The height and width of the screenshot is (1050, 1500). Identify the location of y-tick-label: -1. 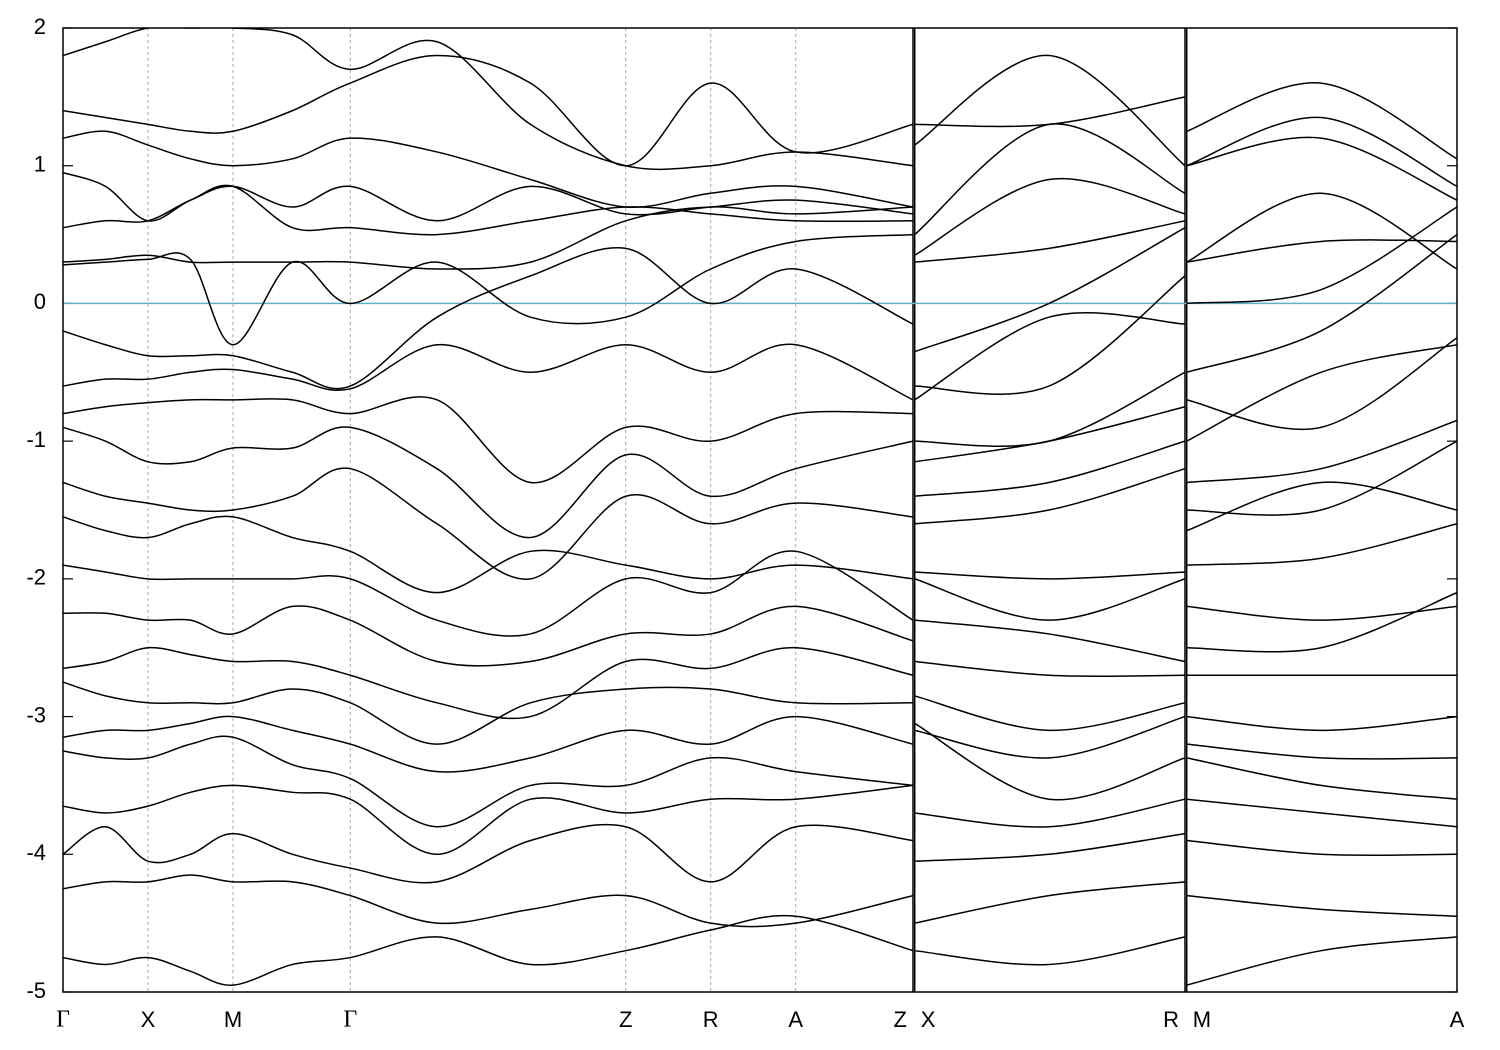
(36, 439).